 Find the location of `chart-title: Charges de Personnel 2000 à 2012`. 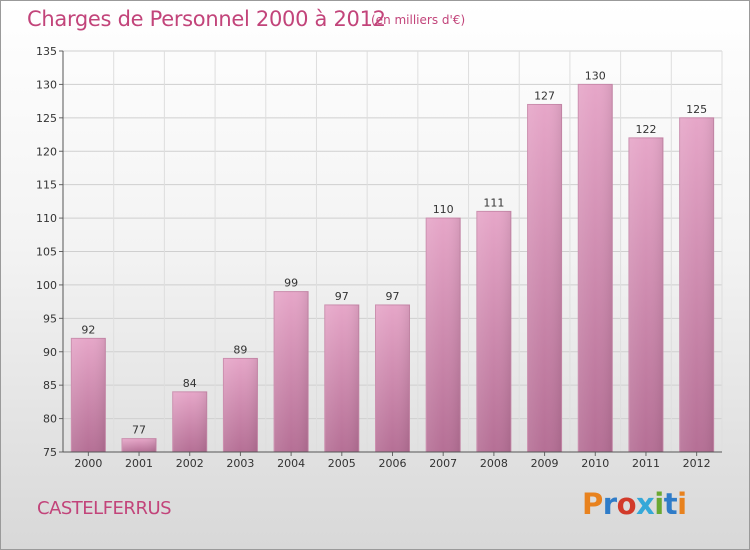

chart-title: Charges de Personnel 2000 à 2012 is located at coordinates (206, 19).